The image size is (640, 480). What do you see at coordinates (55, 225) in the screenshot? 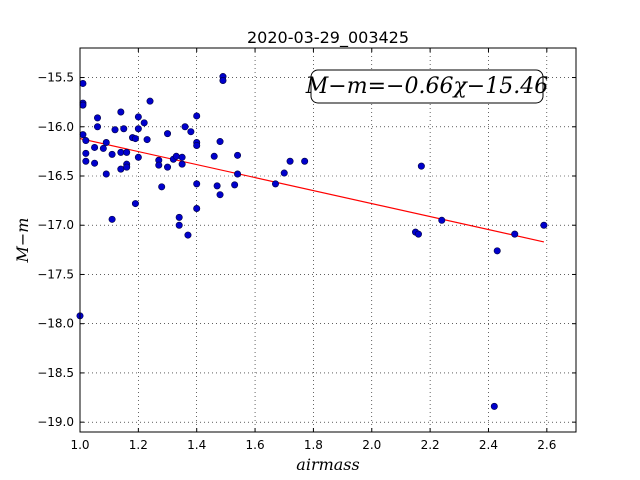
I see `y-tick-label: −17.0` at bounding box center [55, 225].